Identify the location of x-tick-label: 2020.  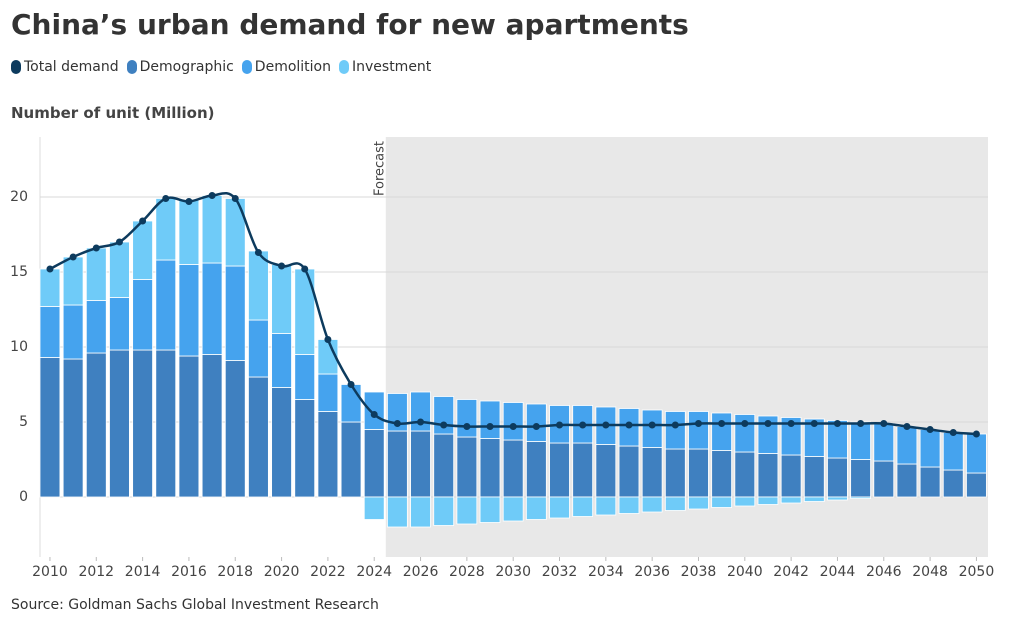
(282, 572).